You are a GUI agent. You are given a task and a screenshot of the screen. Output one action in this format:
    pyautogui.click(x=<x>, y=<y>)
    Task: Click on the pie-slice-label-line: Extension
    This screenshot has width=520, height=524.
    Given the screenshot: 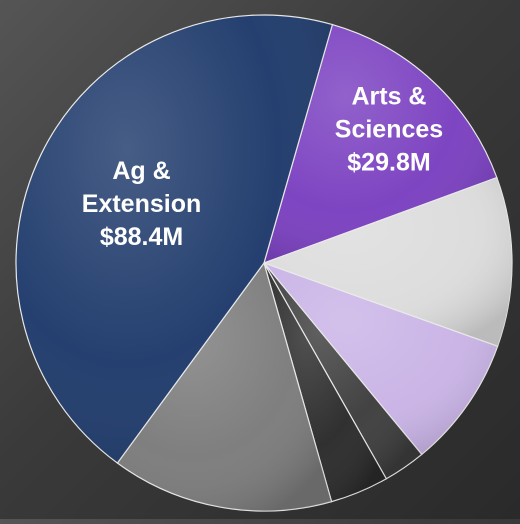 What is the action you would take?
    pyautogui.click(x=141, y=204)
    